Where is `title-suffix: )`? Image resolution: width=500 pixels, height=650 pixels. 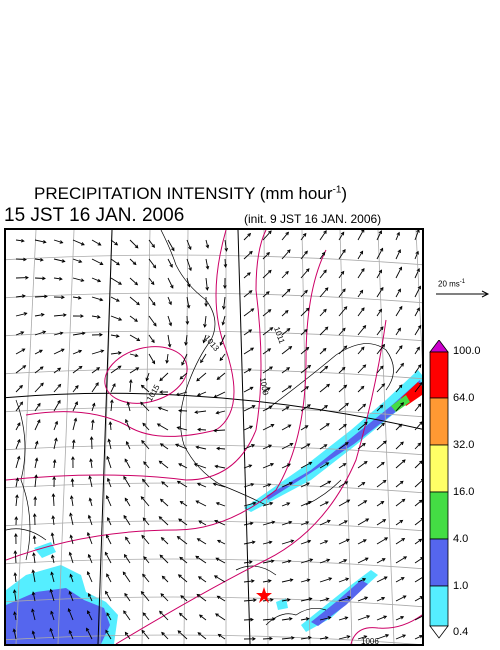
title-suffix: ) is located at coordinates (344, 193).